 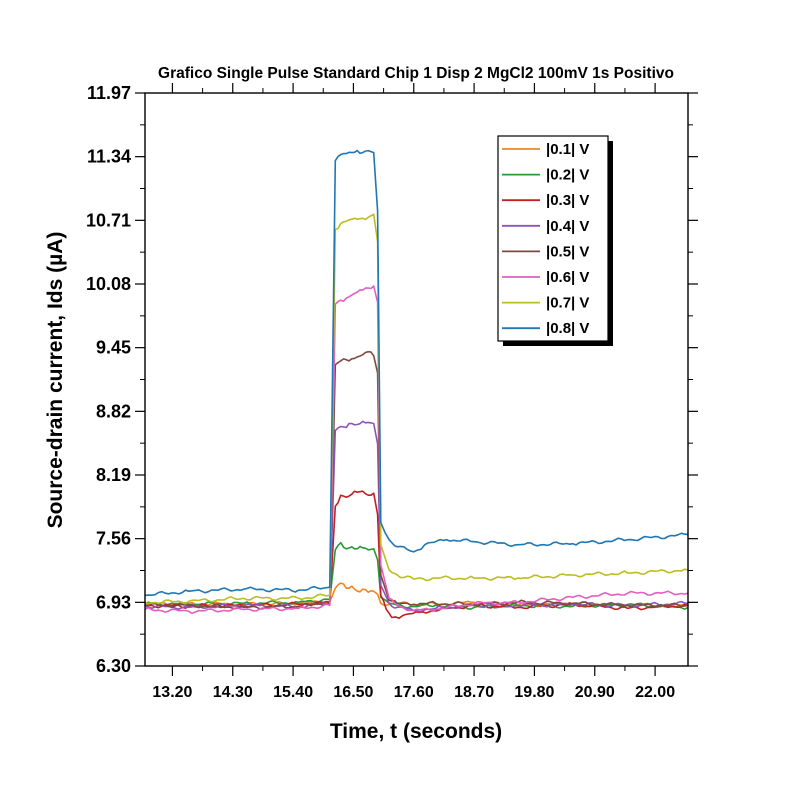 I want to click on y-tick-label: 6.93, so click(x=113, y=602).